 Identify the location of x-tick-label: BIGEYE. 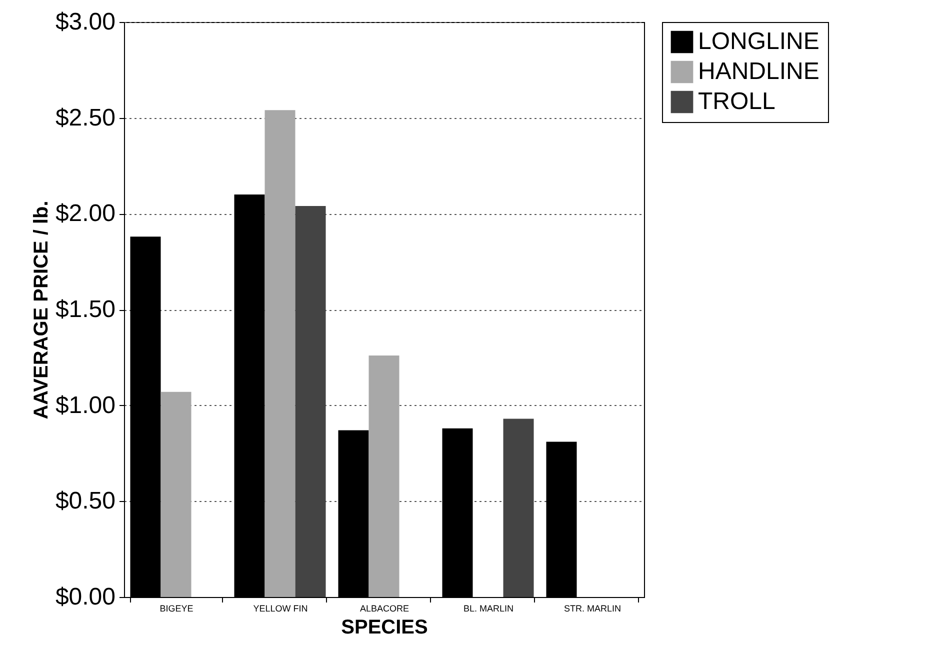
(177, 609).